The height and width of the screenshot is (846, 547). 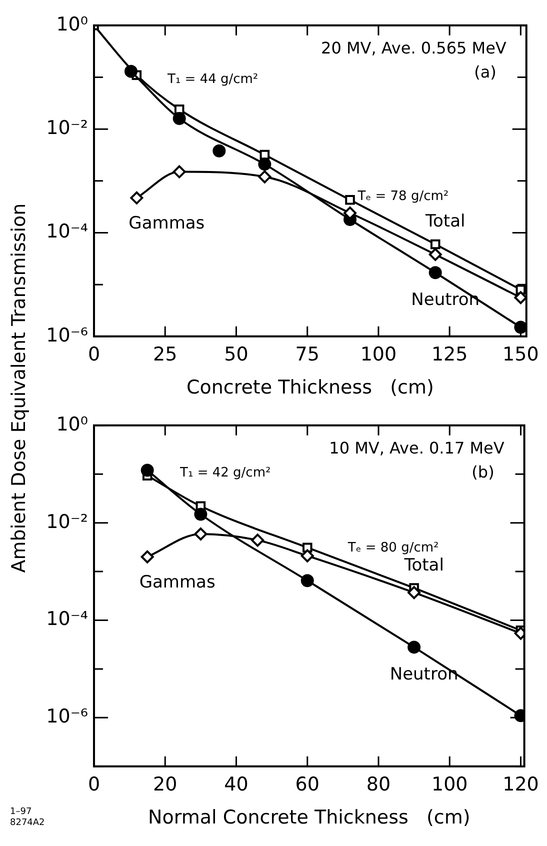 I want to click on x-tick-label: 125, so click(x=449, y=355).